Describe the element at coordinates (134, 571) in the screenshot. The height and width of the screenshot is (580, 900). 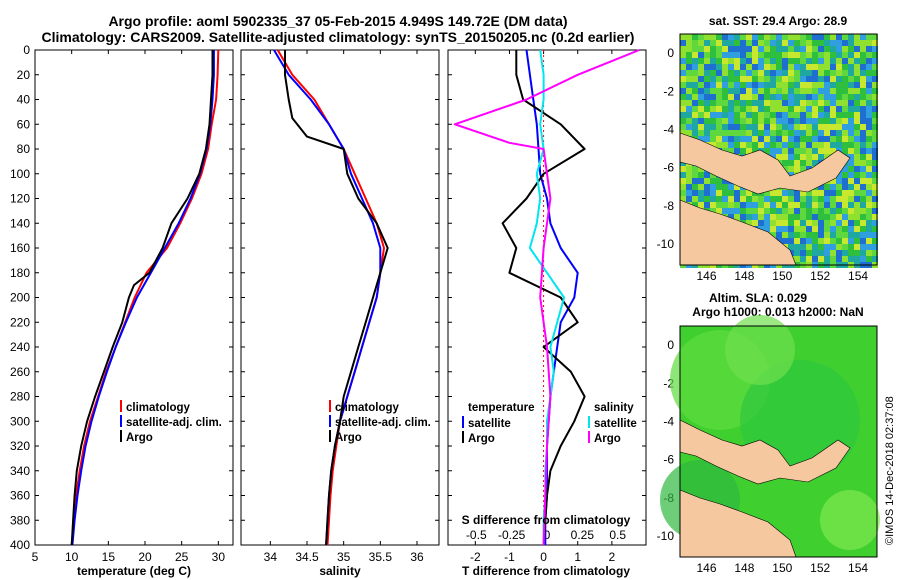
I see `temperature-xlabel: temperature (deg C)` at that location.